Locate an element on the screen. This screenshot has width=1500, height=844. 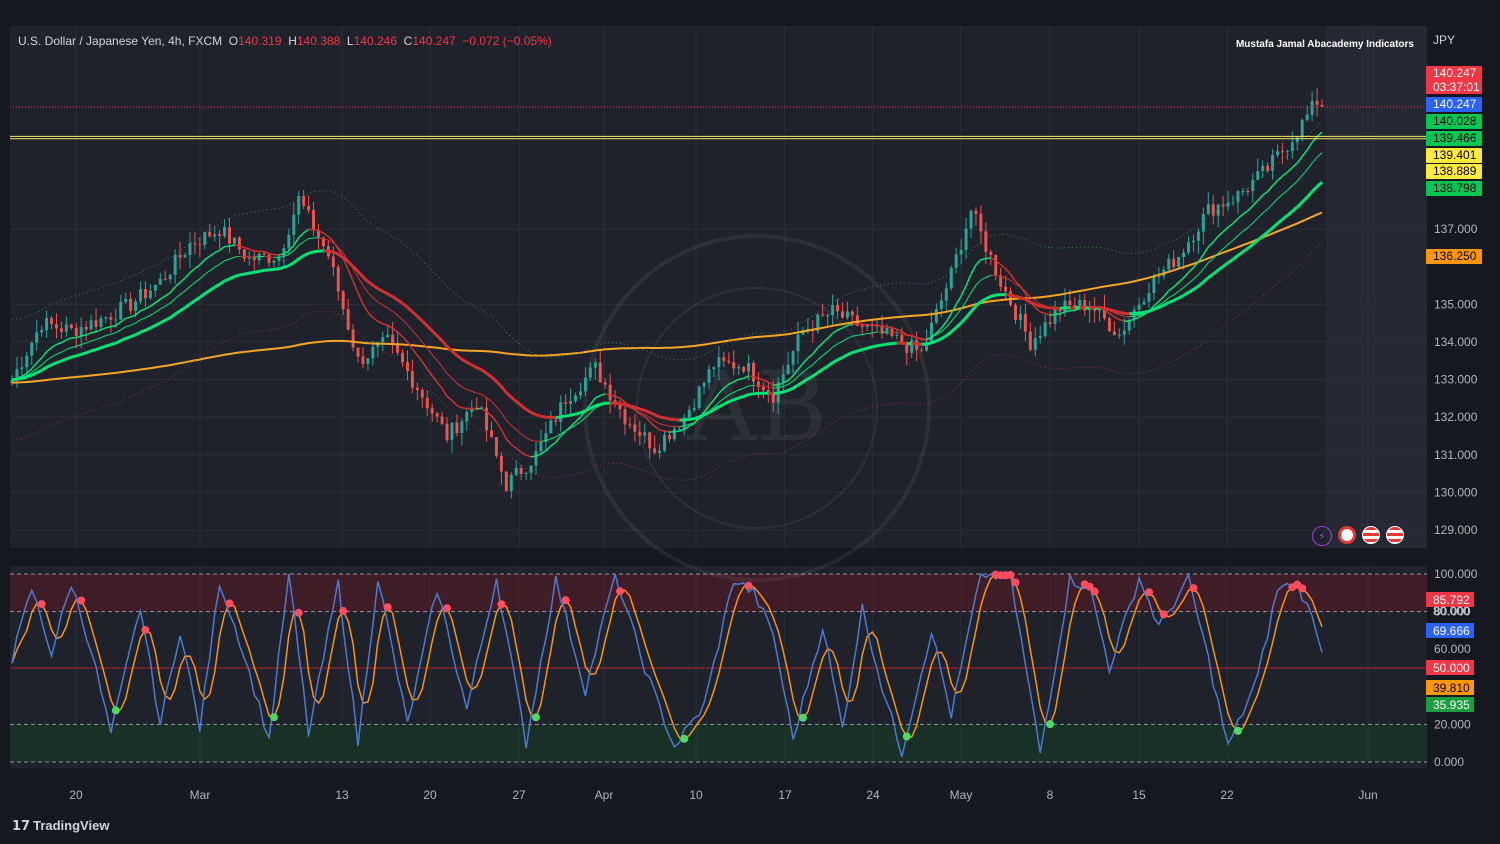
tradingview-logo: 17 TradingView is located at coordinates (60, 826).